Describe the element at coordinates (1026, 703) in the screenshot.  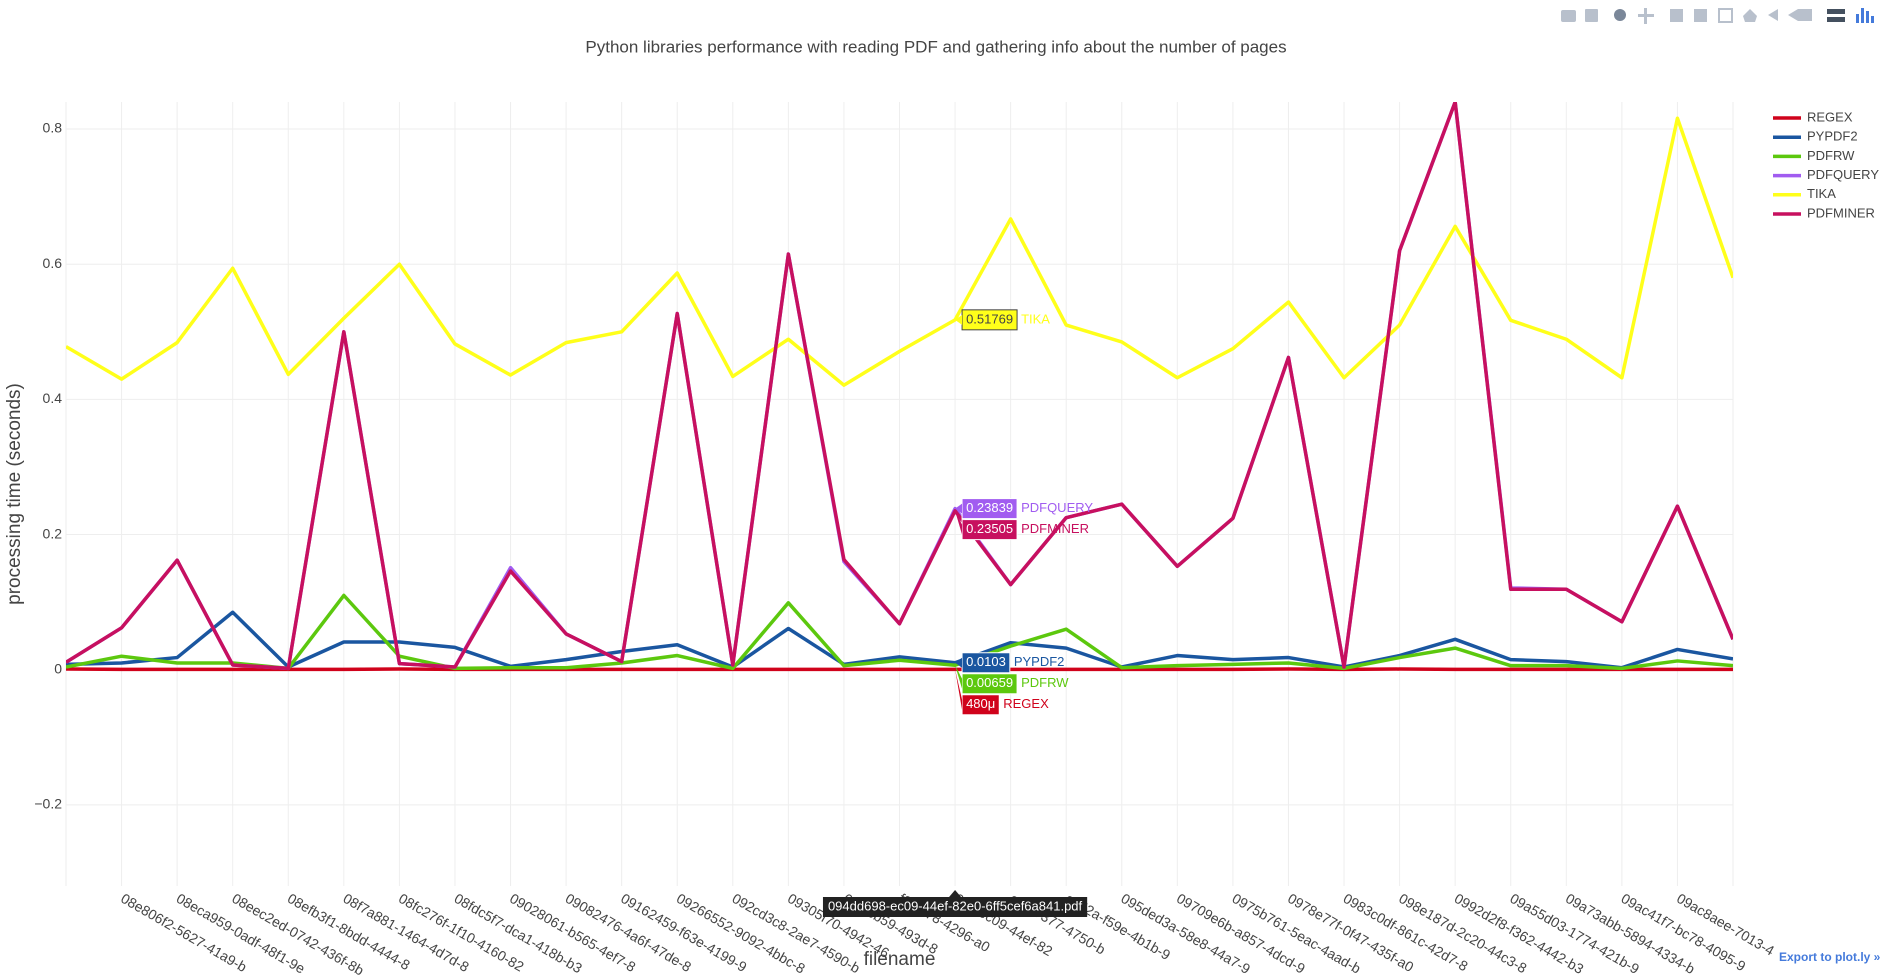
I see `hover-name: REGEX` at that location.